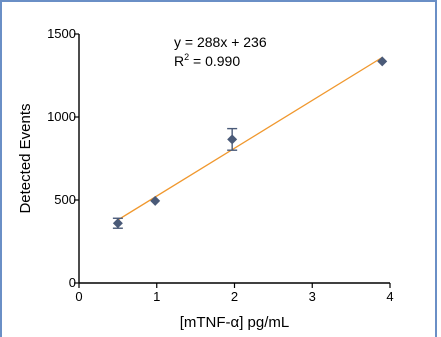  I want to click on y-axis-title: Detected Events, so click(25, 158).